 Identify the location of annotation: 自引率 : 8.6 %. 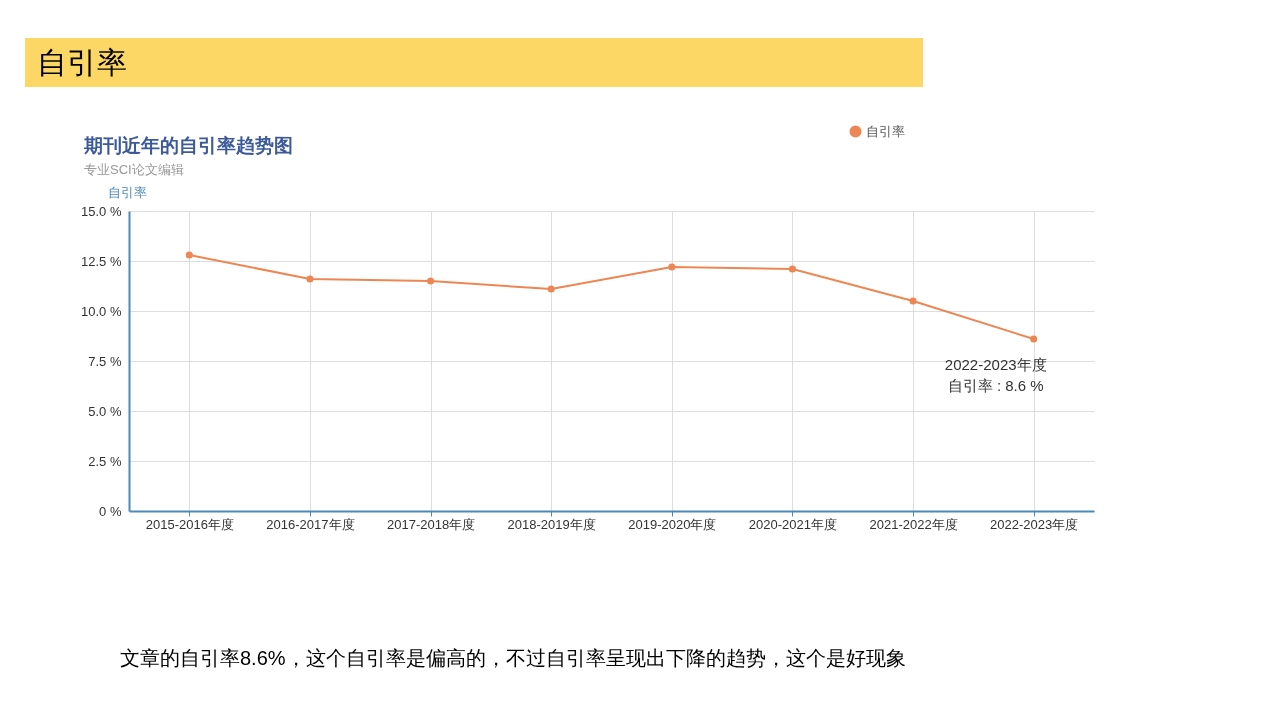
(995, 385).